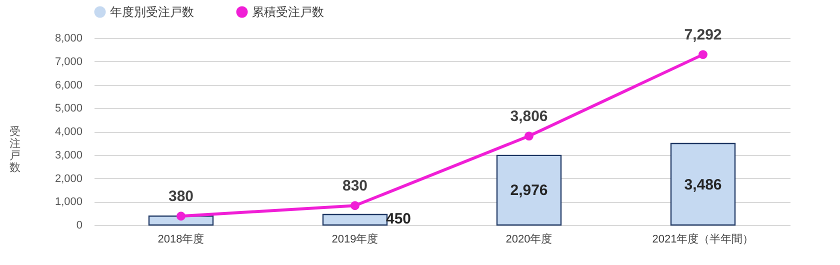  Describe the element at coordinates (529, 117) in the screenshot. I see `data-label: 3,806` at that location.